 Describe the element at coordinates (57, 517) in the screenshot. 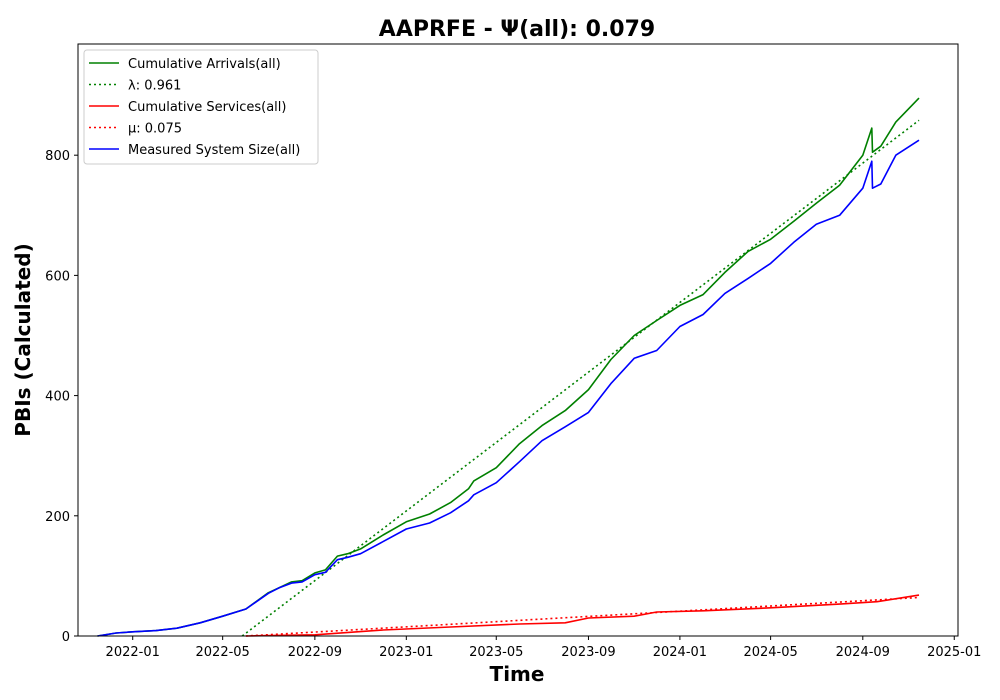

I see `y-tick-label-200: 200` at that location.